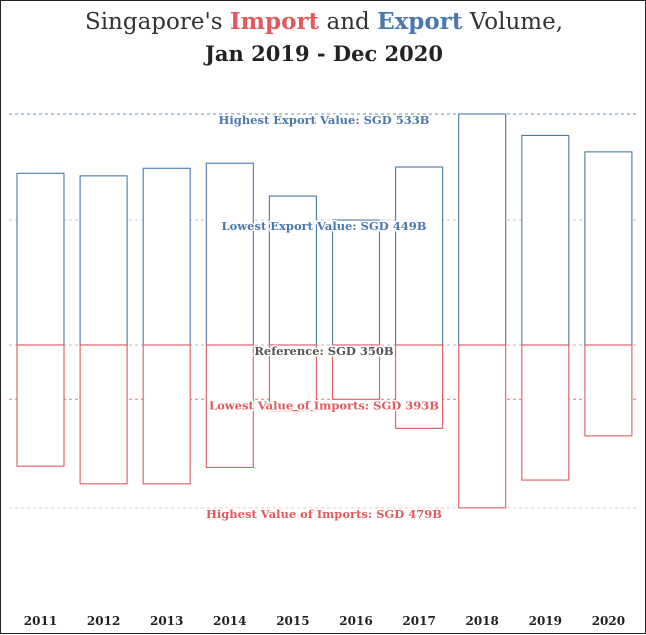 The image size is (646, 635). I want to click on export-bar-2018, so click(482, 229).